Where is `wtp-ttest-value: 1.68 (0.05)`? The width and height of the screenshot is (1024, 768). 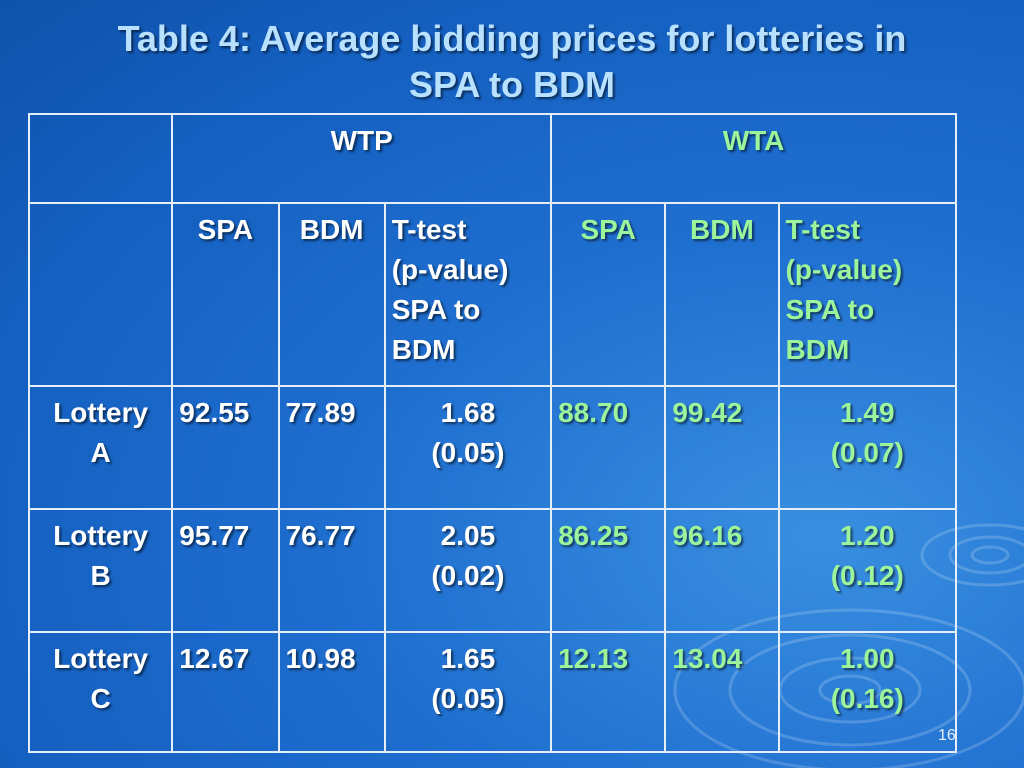
wtp-ttest-value: 1.68 (0.05) is located at coordinates (468, 447).